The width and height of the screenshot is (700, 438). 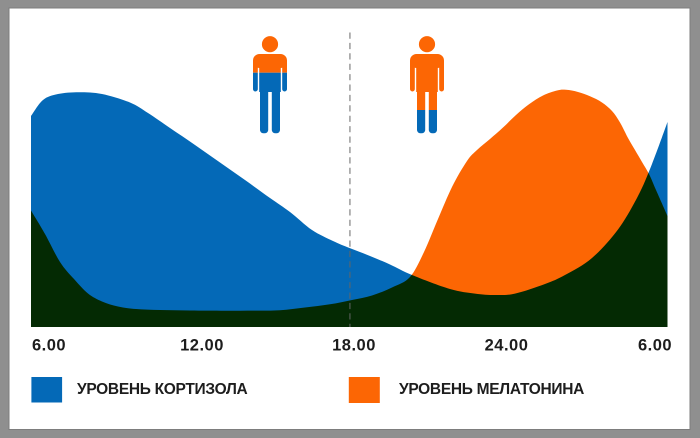 What do you see at coordinates (202, 346) in the screenshot?
I see `svg-text: 12.00` at bounding box center [202, 346].